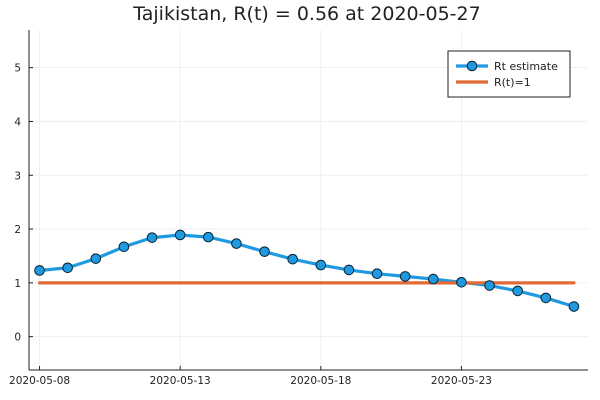 This screenshot has width=600, height=400. What do you see at coordinates (17, 69) in the screenshot?
I see `y-tick-label: 5` at bounding box center [17, 69].